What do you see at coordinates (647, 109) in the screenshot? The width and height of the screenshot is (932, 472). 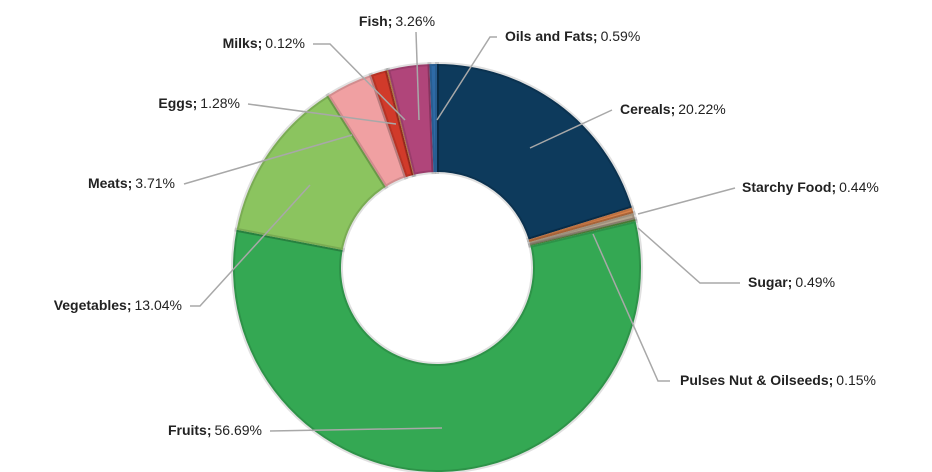 I see `slice-name: Cereals;` at bounding box center [647, 109].